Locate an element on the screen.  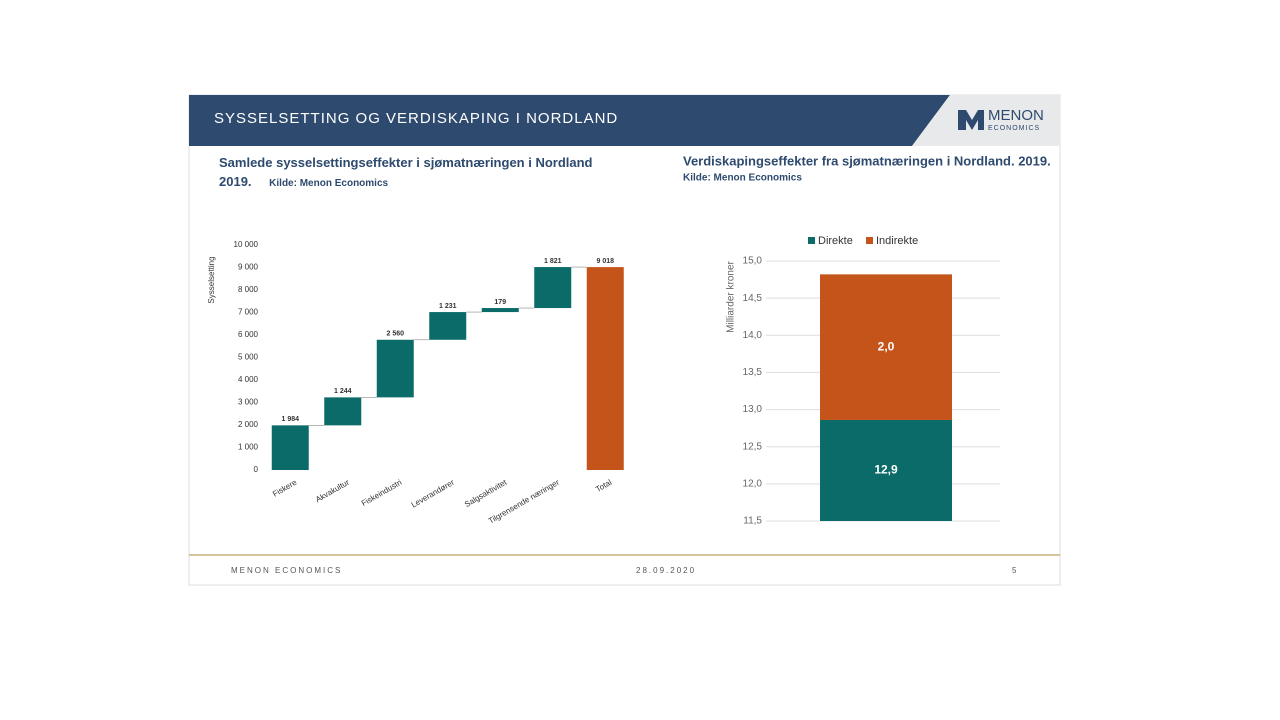
logo-mark is located at coordinates (971, 120).